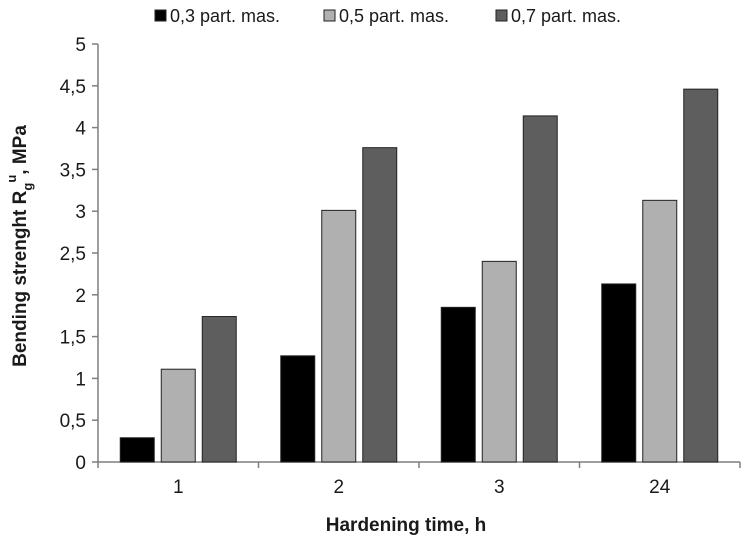 This screenshot has height=548, width=748. I want to click on y-axis-title-subscript: g, so click(27, 187).